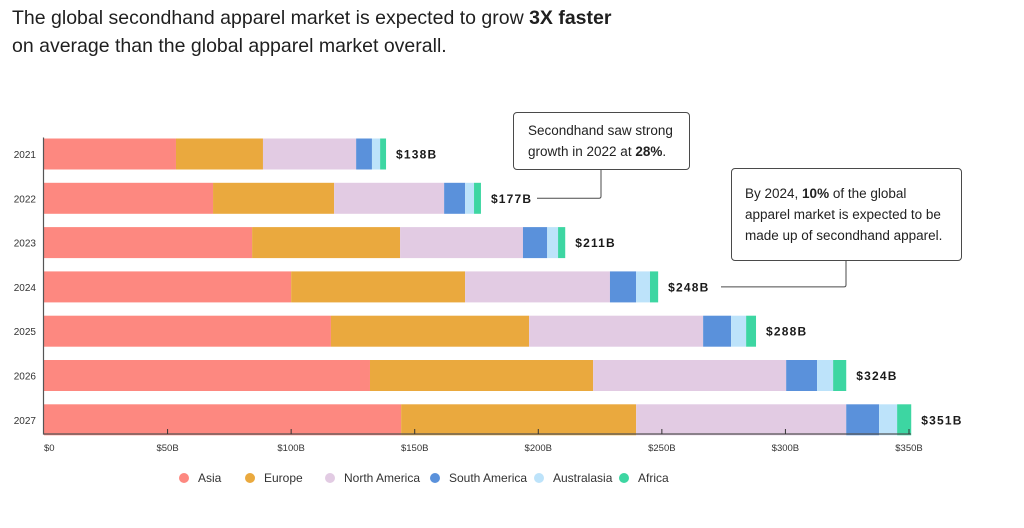  I want to click on bar-segment-south-america-2027, so click(863, 420).